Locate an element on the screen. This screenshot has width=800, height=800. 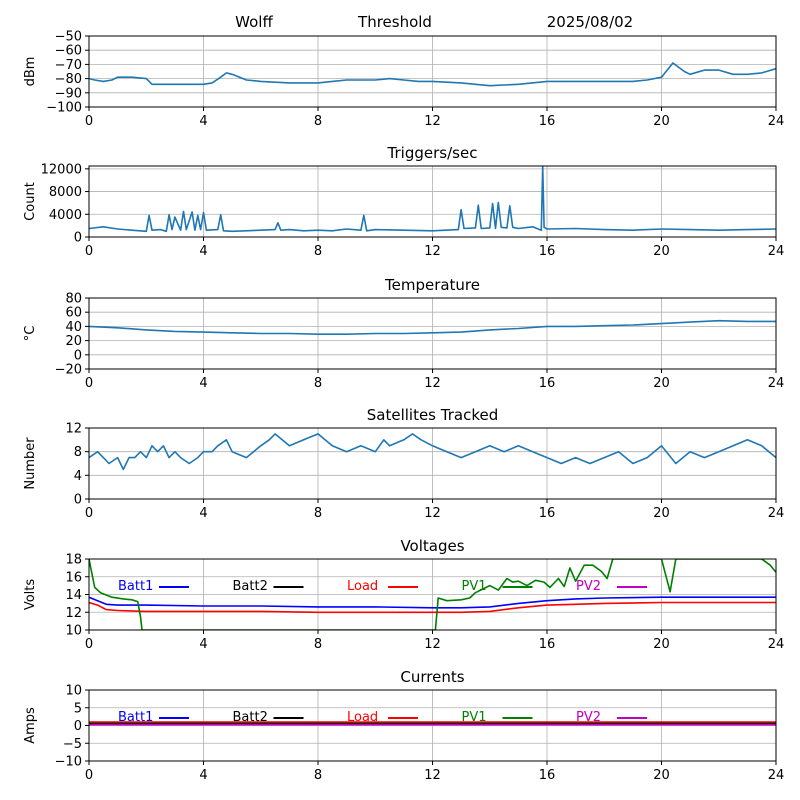
y-axis-label: Volts is located at coordinates (30, 595).